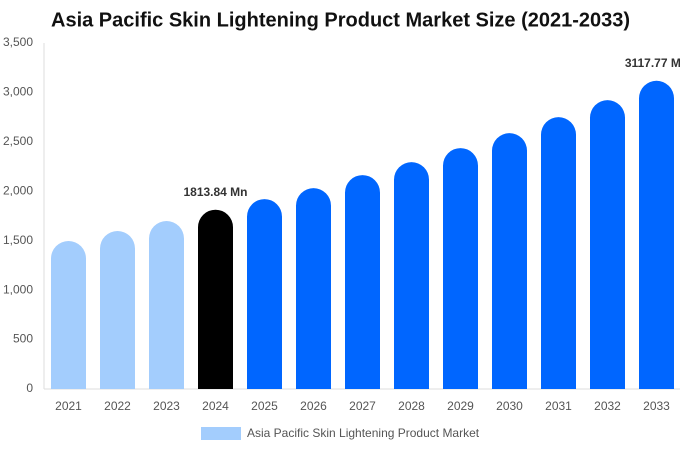  Describe the element at coordinates (18, 141) in the screenshot. I see `y-tick-label: 2,500` at that location.